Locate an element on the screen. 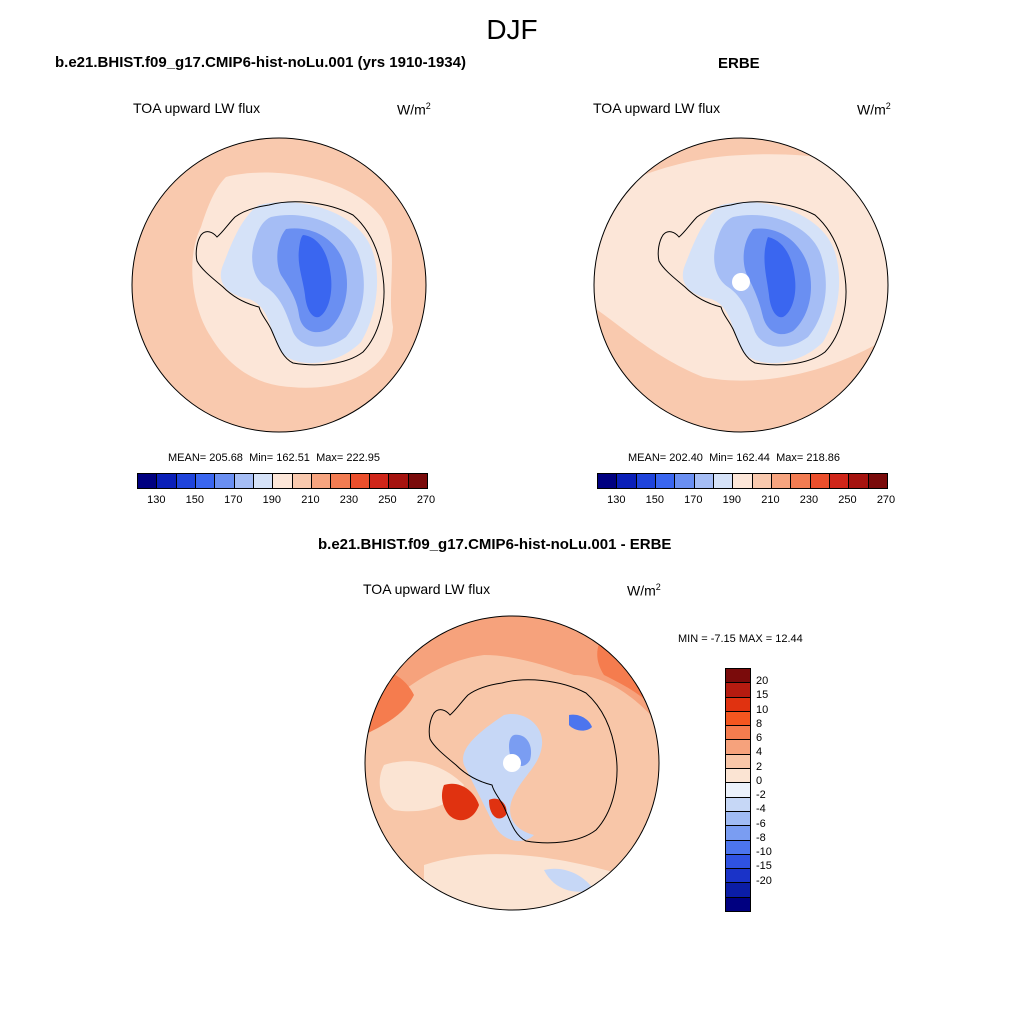 The width and height of the screenshot is (1024, 1024). colorbar-tick-label: 10 is located at coordinates (762, 709).